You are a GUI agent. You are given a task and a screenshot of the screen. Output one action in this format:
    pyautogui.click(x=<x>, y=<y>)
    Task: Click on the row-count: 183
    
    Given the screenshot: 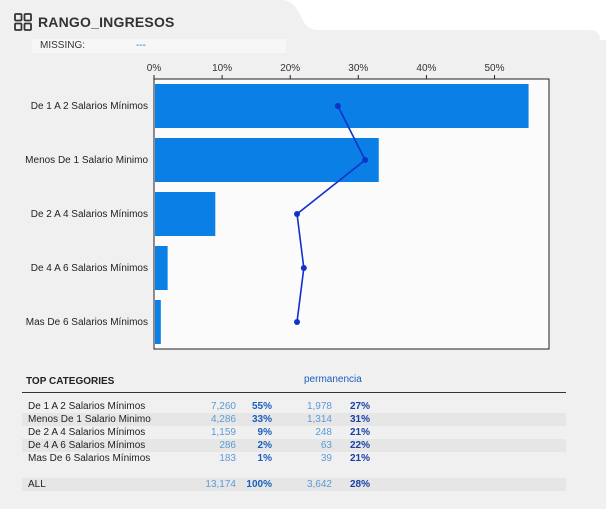 What is the action you would take?
    pyautogui.click(x=227, y=458)
    